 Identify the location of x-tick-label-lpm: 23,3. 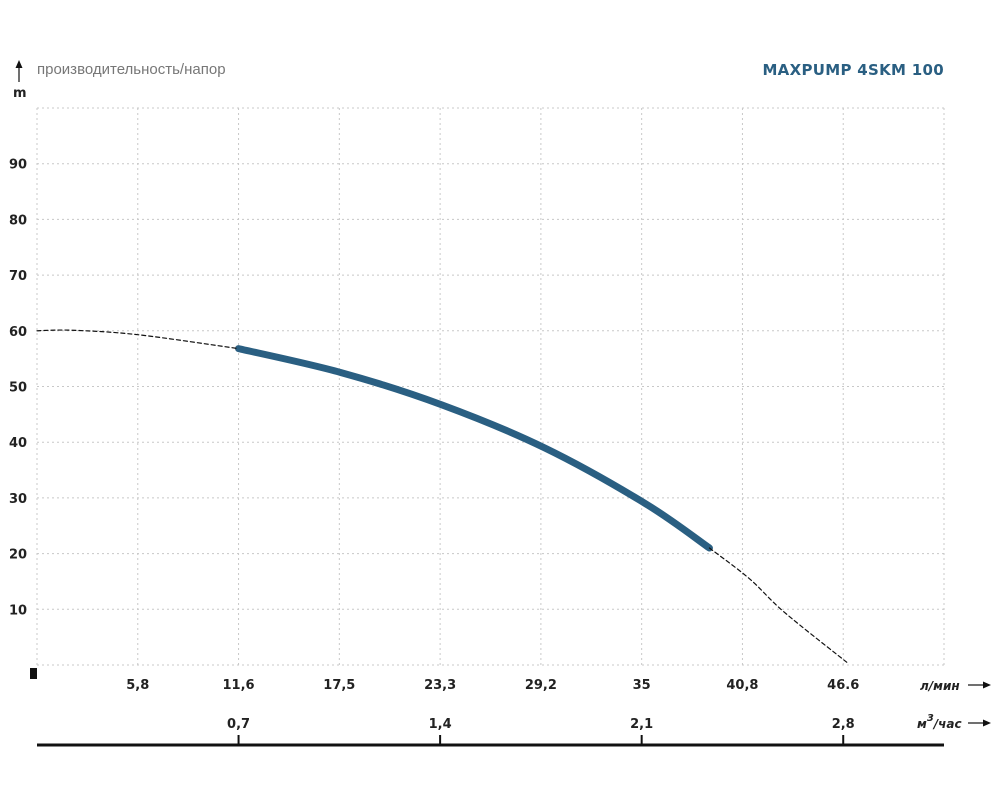
(440, 685).